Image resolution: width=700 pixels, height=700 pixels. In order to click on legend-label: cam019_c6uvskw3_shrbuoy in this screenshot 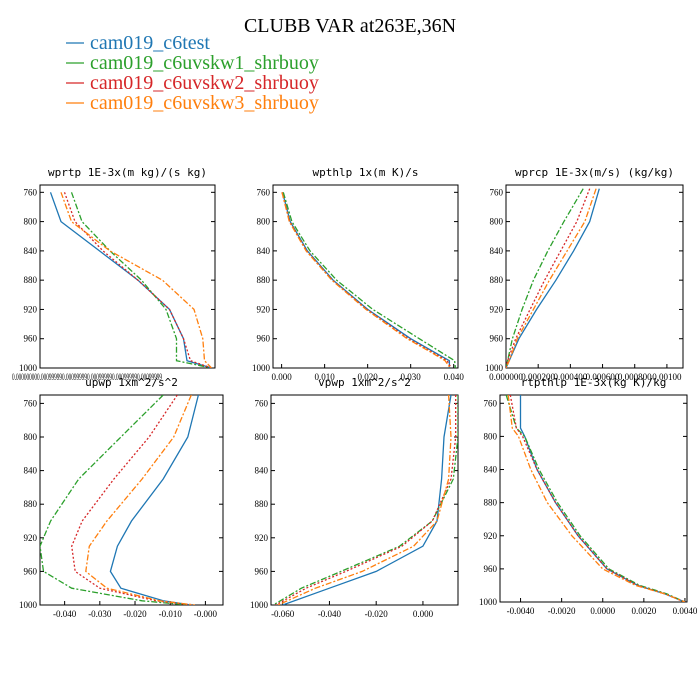, I will do `click(204, 103)`.